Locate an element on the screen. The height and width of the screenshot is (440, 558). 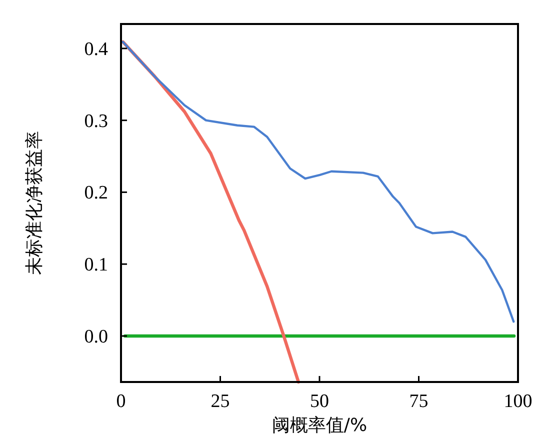
y-tick-label: 0.3 is located at coordinates (96, 121).